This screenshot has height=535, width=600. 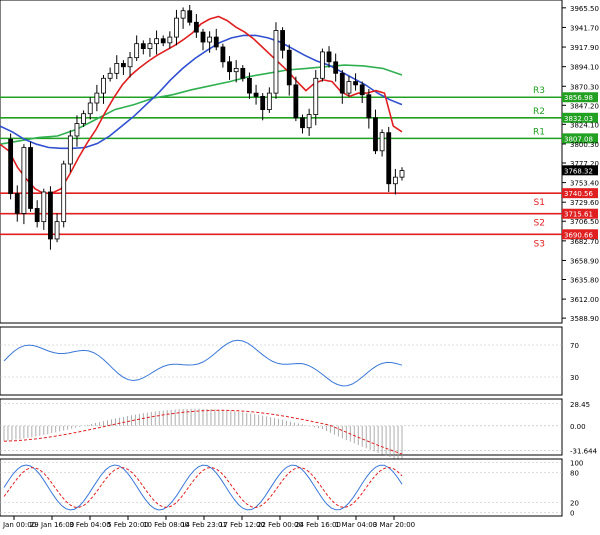 I want to click on price-tick-label: 3682.70, so click(x=584, y=242).